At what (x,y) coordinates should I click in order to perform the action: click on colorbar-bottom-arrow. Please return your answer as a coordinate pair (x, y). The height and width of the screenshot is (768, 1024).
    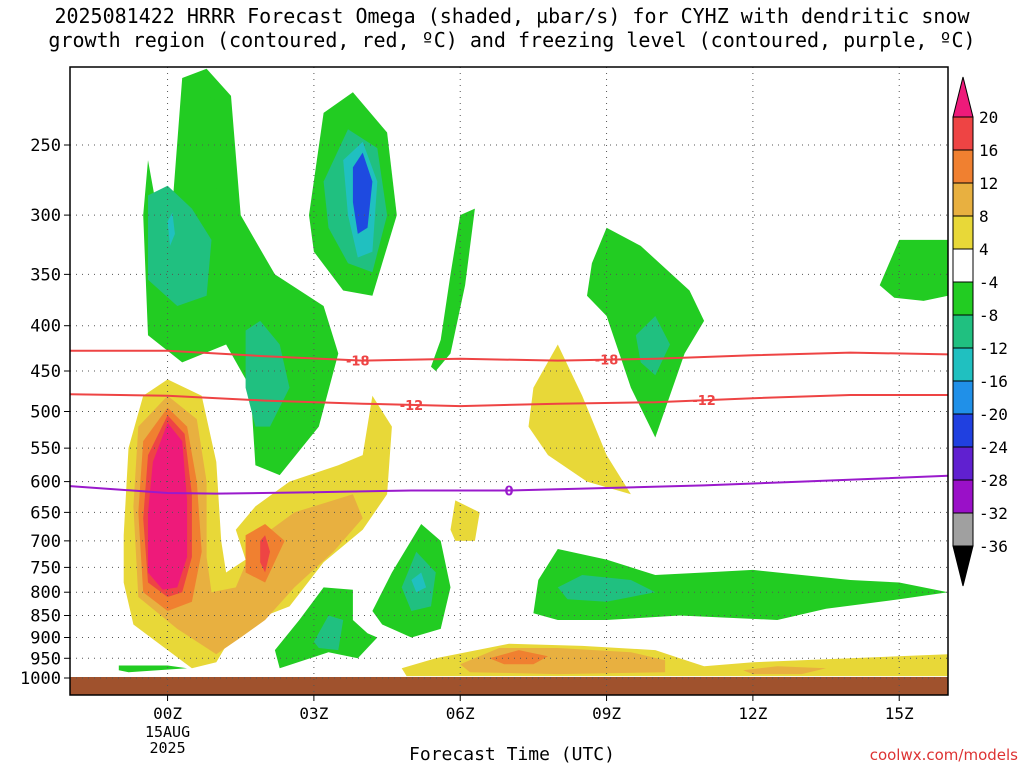
    Looking at the image, I should click on (963, 566).